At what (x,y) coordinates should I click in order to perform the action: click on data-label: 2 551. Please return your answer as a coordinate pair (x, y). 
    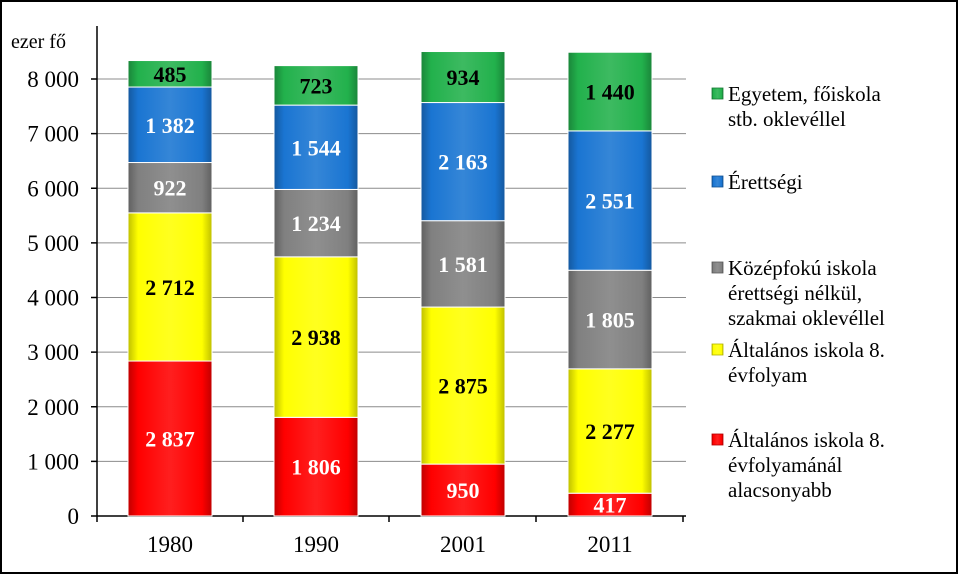
    Looking at the image, I should click on (610, 201).